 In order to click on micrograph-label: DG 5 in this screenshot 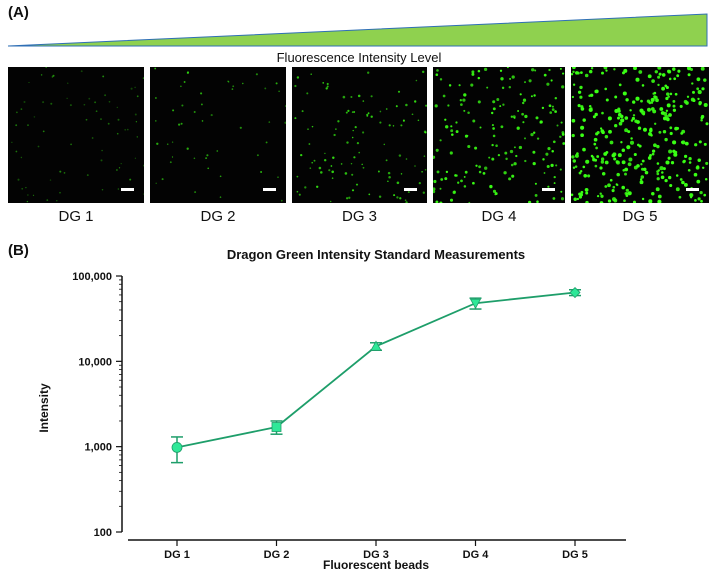, I will do `click(640, 216)`.